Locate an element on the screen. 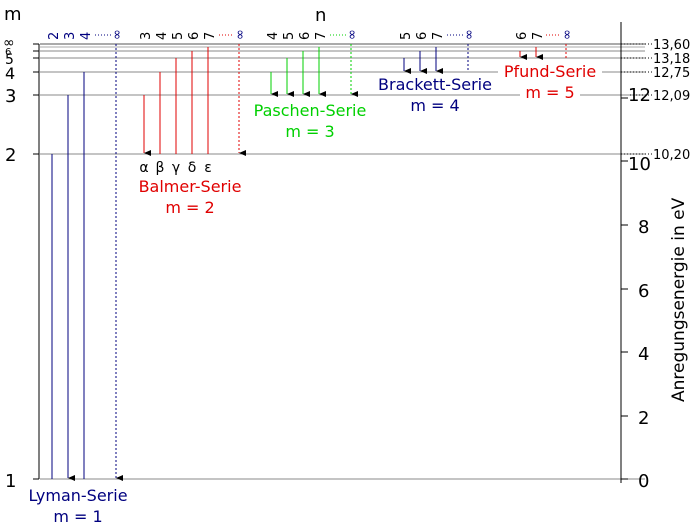  balmer-greek-alpha: α is located at coordinates (143, 168).